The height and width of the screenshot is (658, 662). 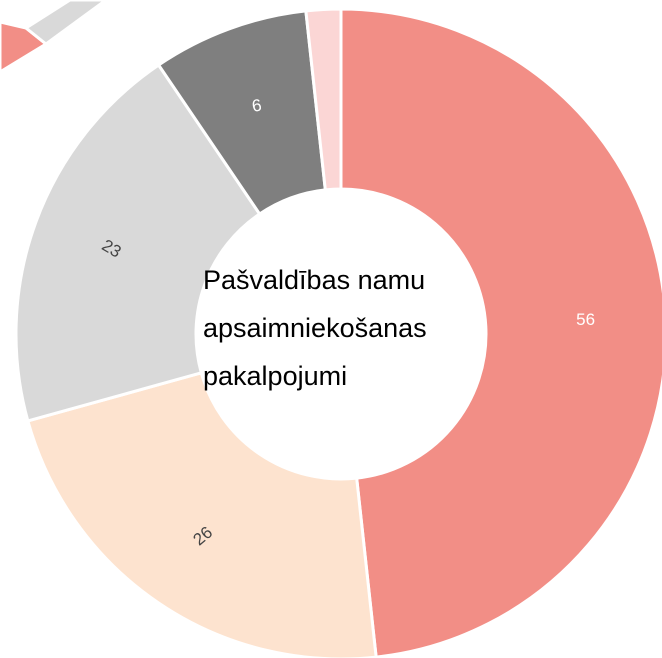 I want to click on data-label: 56, so click(x=585, y=319).